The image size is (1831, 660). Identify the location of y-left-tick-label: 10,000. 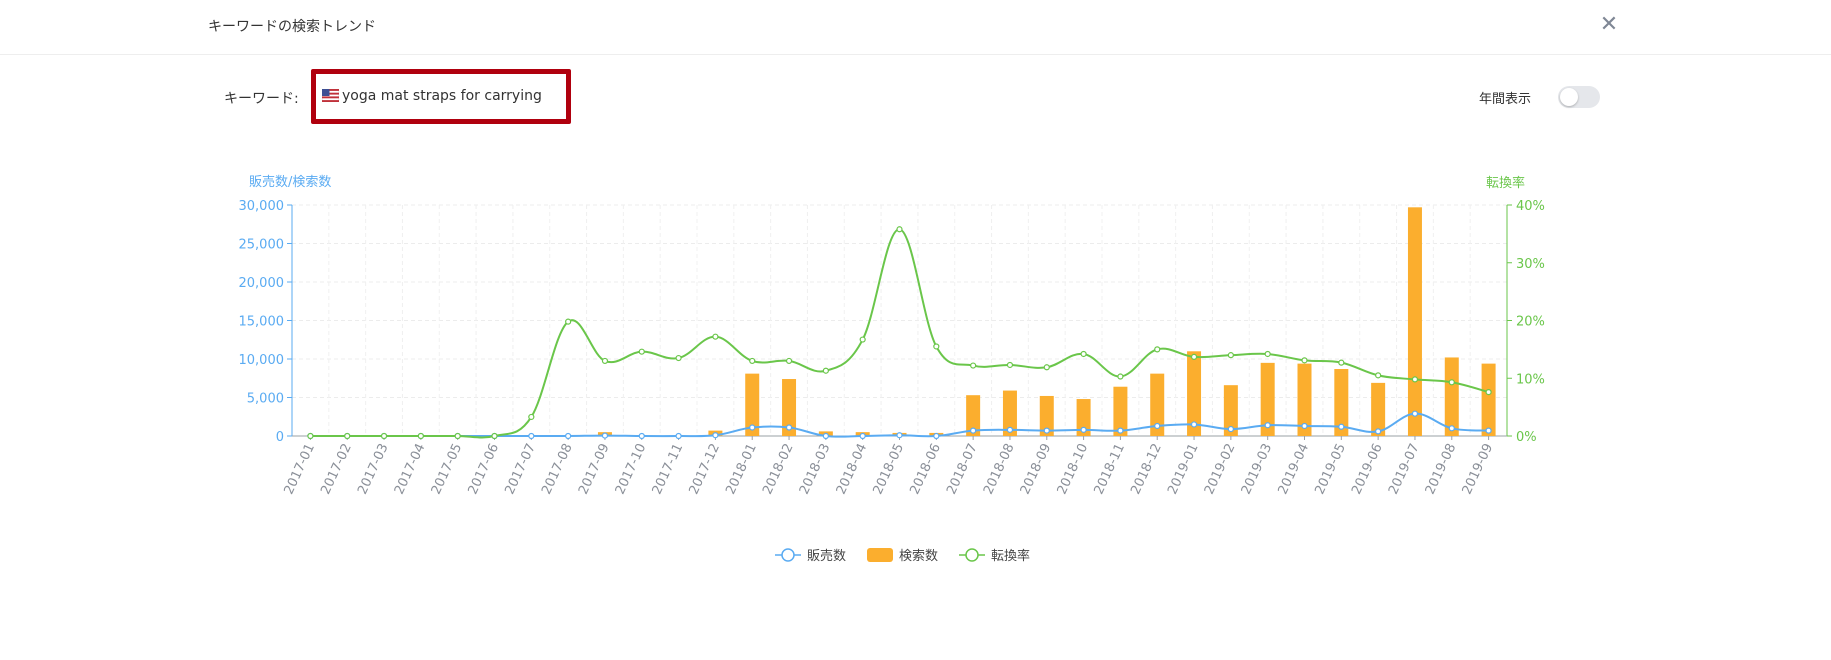
(262, 360).